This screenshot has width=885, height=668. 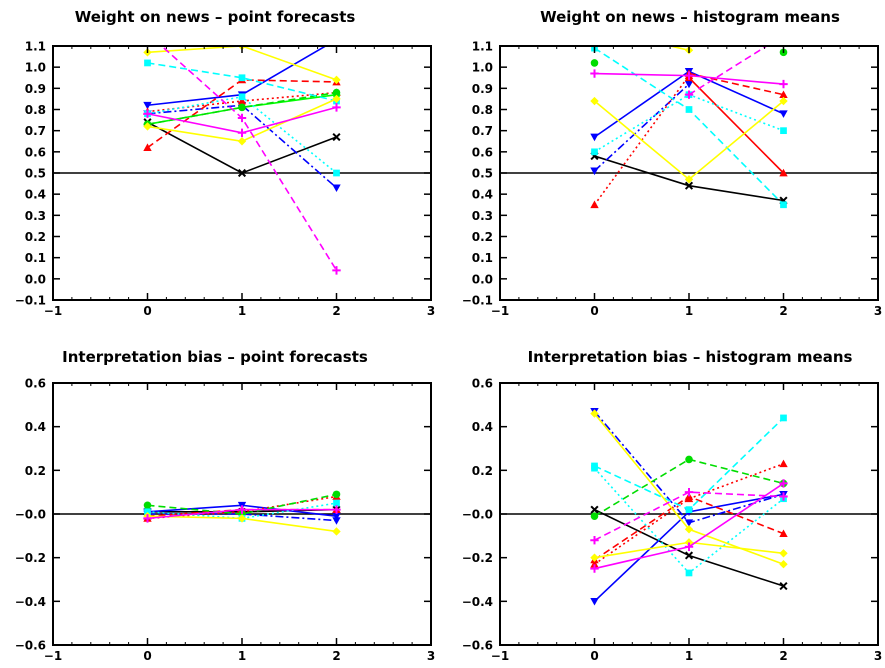 I want to click on y-tick-label: 0.5, so click(x=482, y=174).